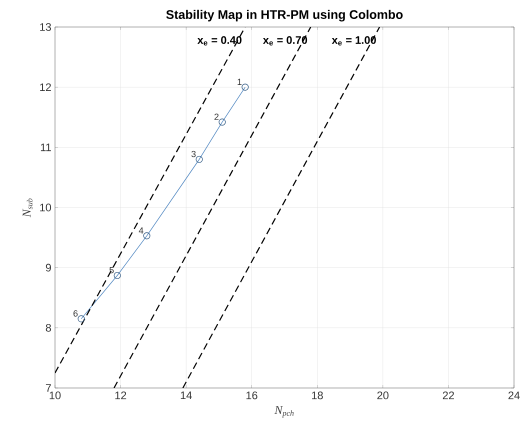 This screenshot has width=531, height=445. Describe the element at coordinates (48, 388) in the screenshot. I see `y-tick-label: 7` at that location.